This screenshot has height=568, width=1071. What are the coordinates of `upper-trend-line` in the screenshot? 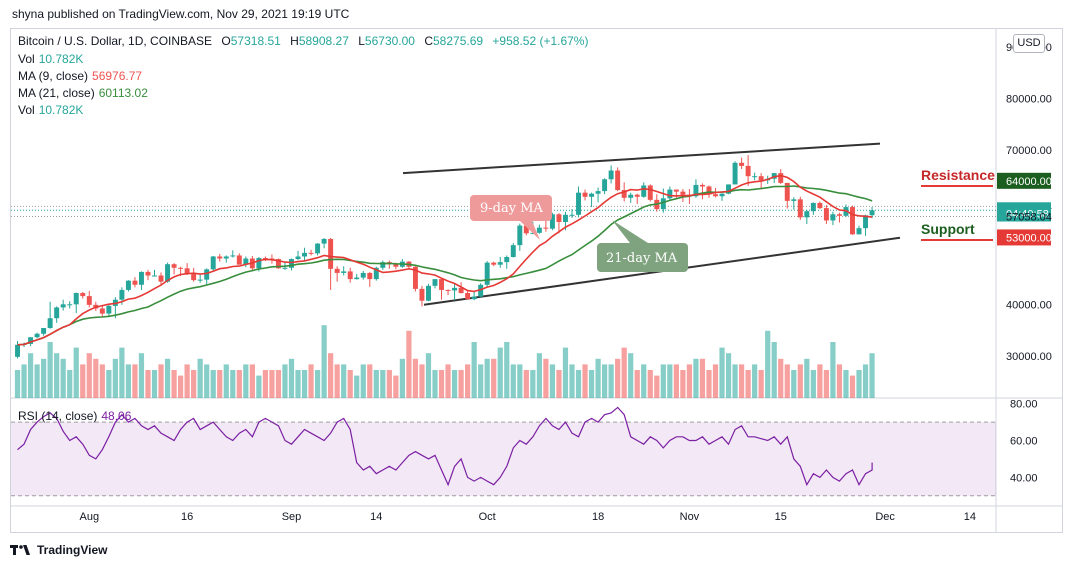 It's located at (641, 158).